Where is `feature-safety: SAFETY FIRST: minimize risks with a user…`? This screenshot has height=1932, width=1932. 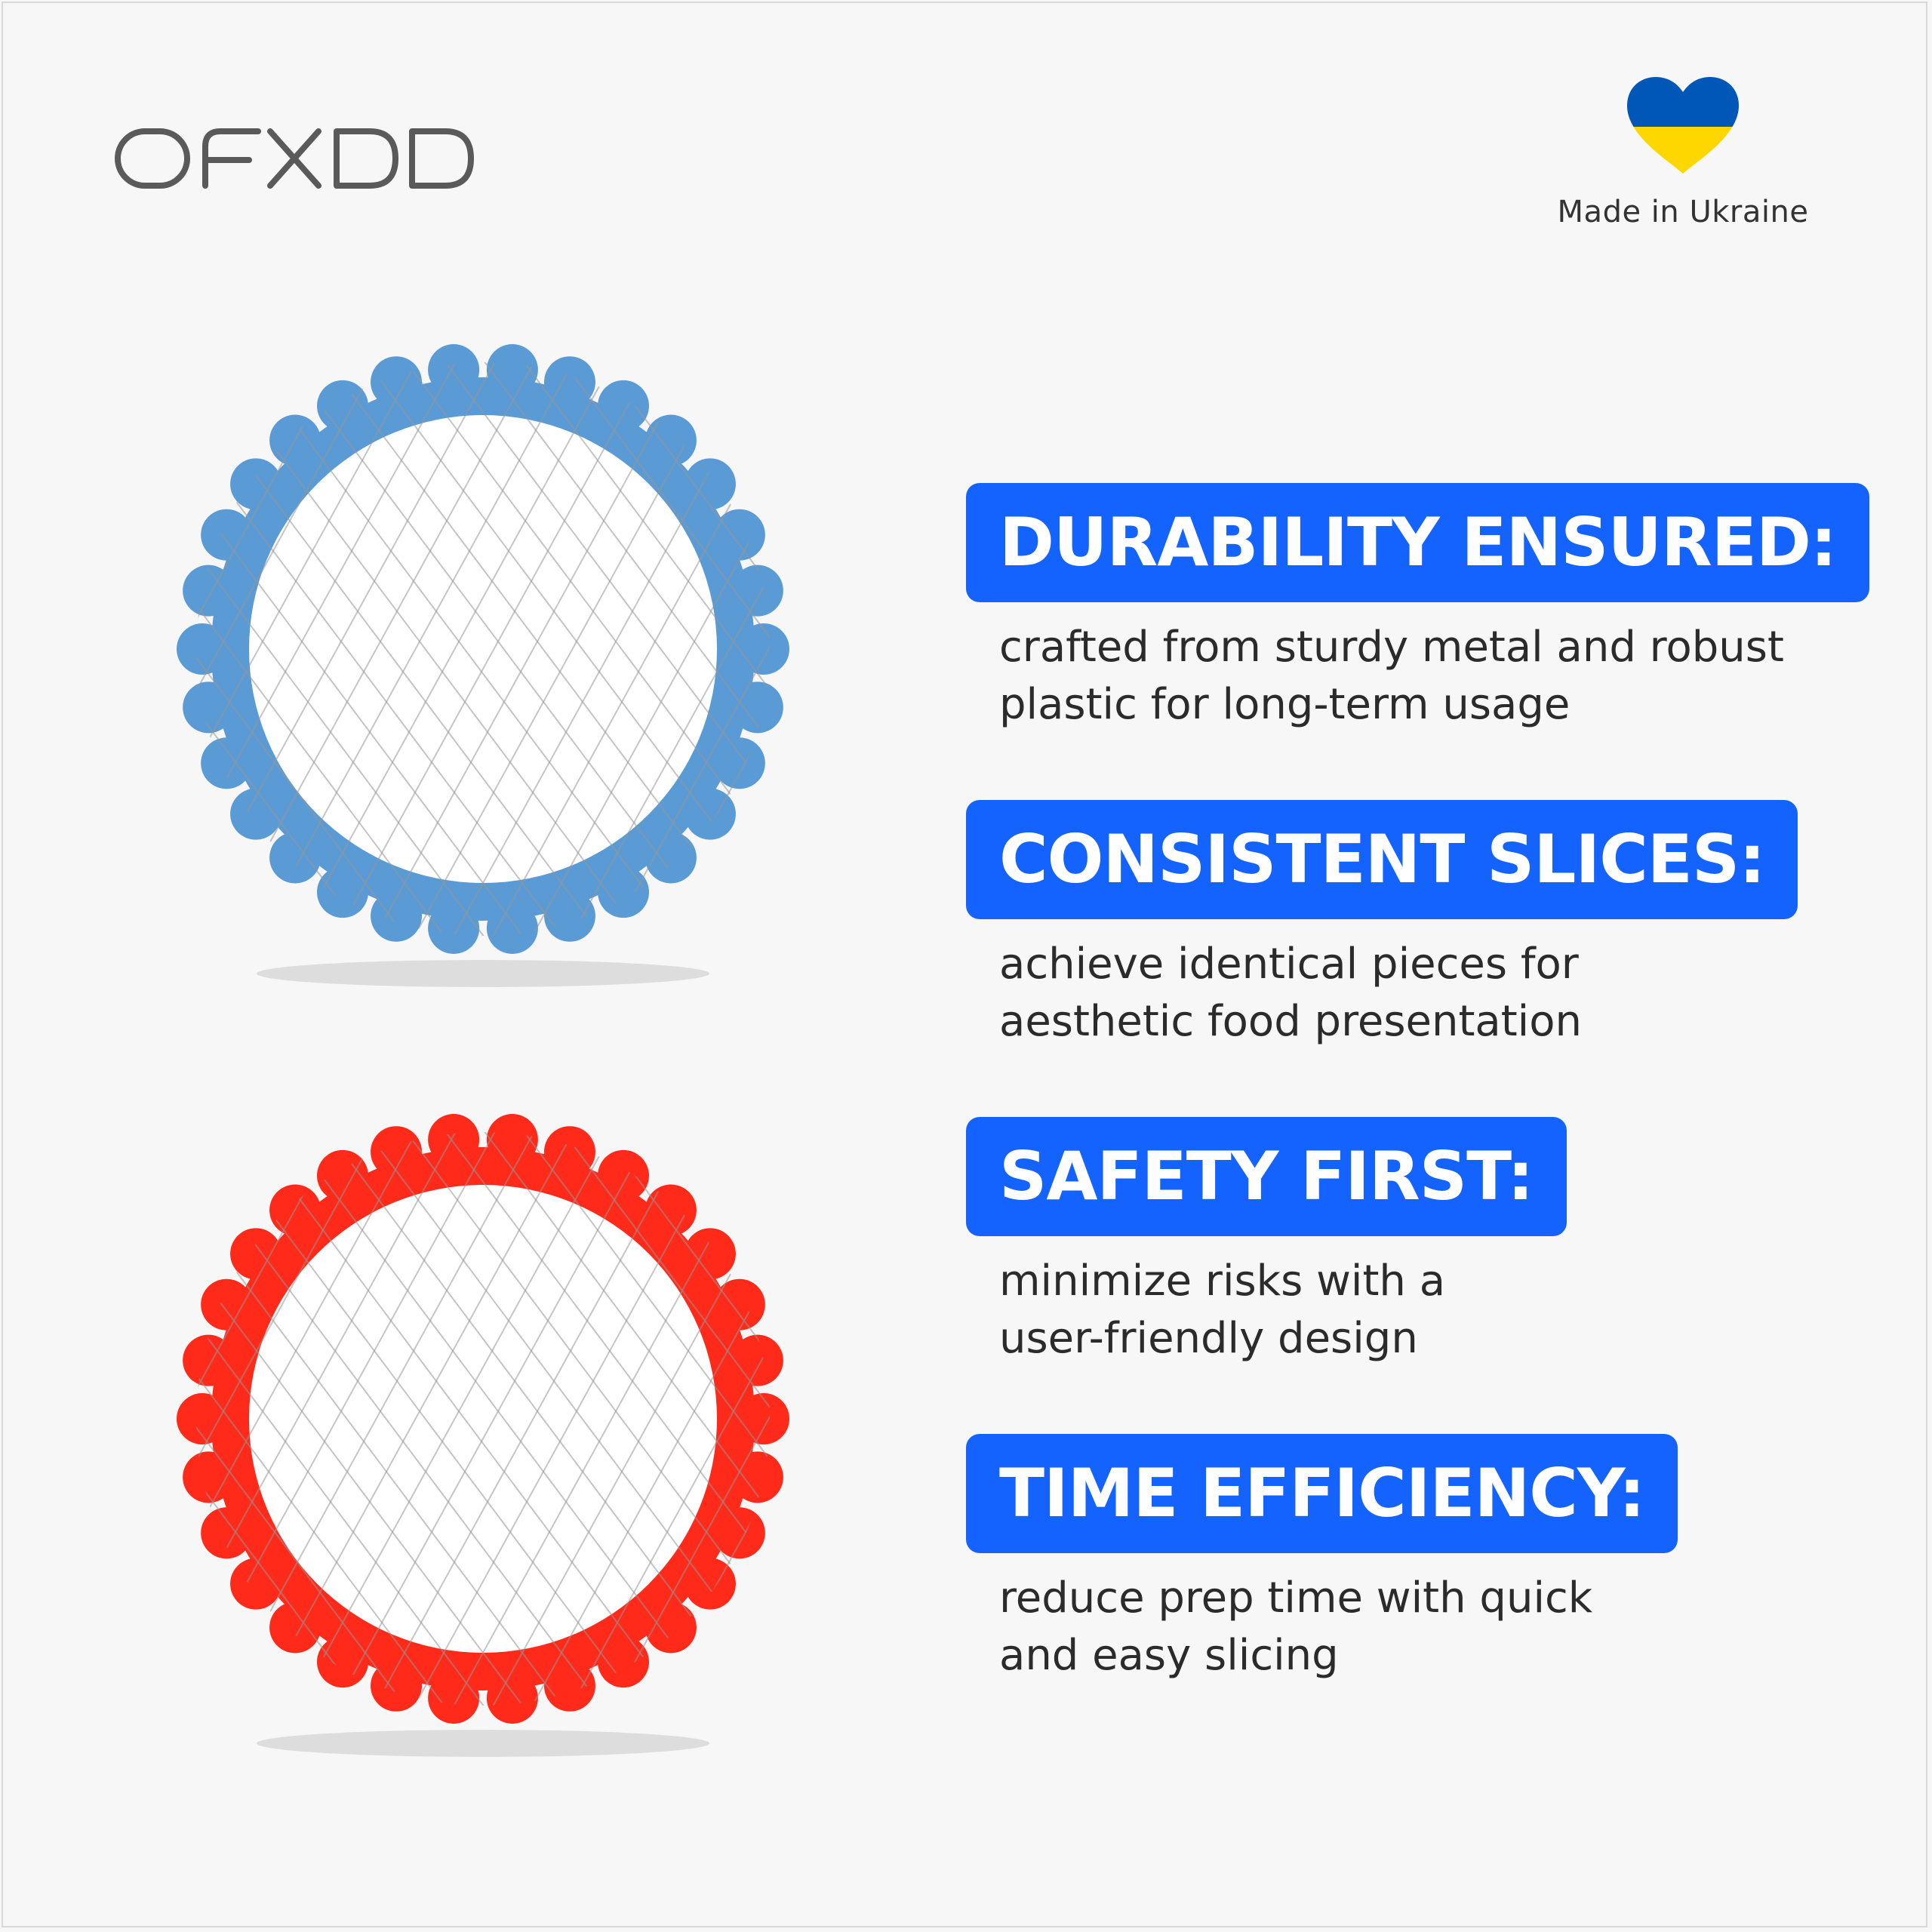 feature-safety: SAFETY FIRST: minimize risks with a user… is located at coordinates (1419, 1275).